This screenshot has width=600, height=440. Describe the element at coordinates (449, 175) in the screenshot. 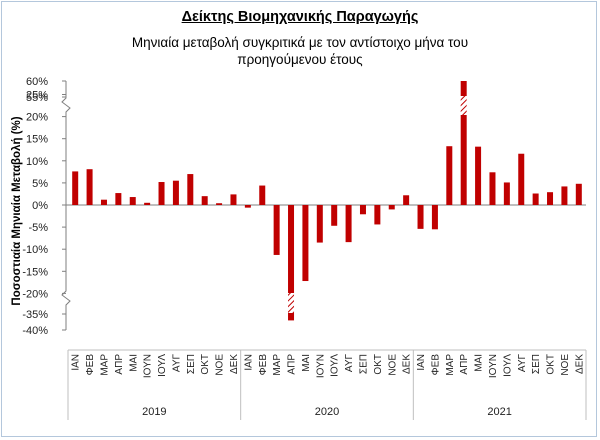

I see `bar-2021-ΜΑΡ` at that location.